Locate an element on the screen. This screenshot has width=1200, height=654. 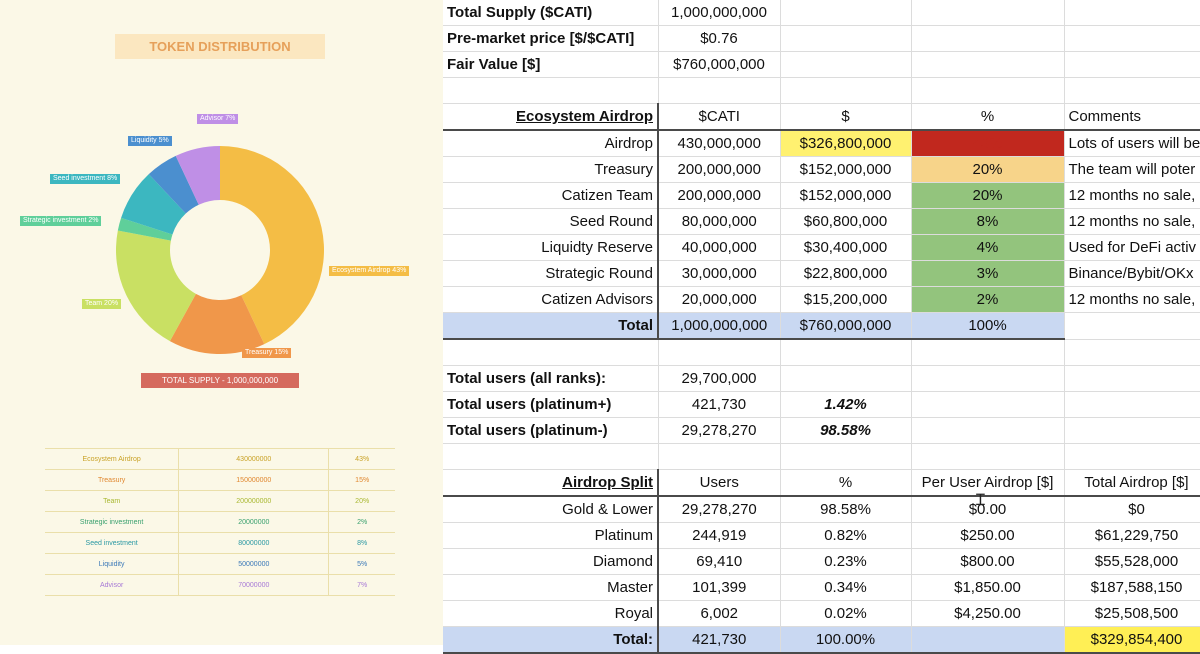
cell: 20% is located at coordinates (988, 195).